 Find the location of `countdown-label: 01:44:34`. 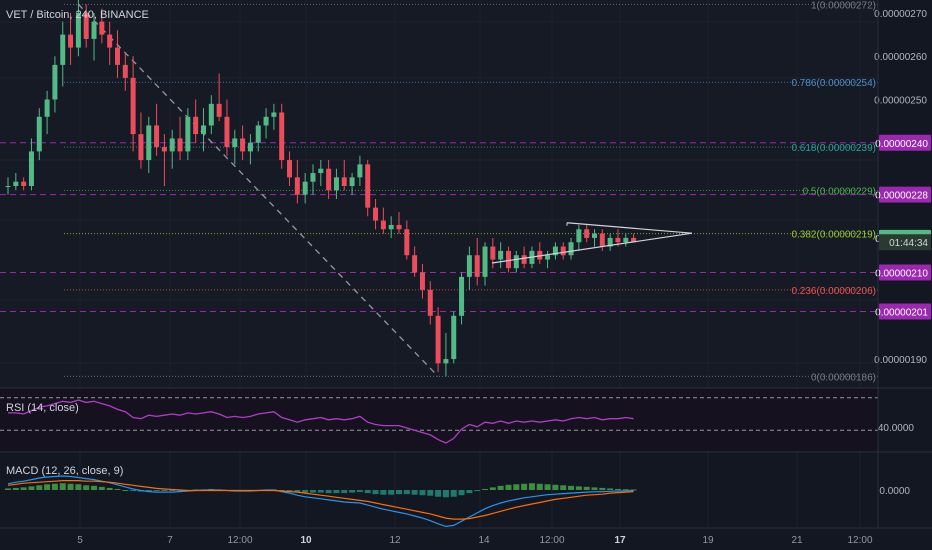

countdown-label: 01:44:34 is located at coordinates (908, 243).